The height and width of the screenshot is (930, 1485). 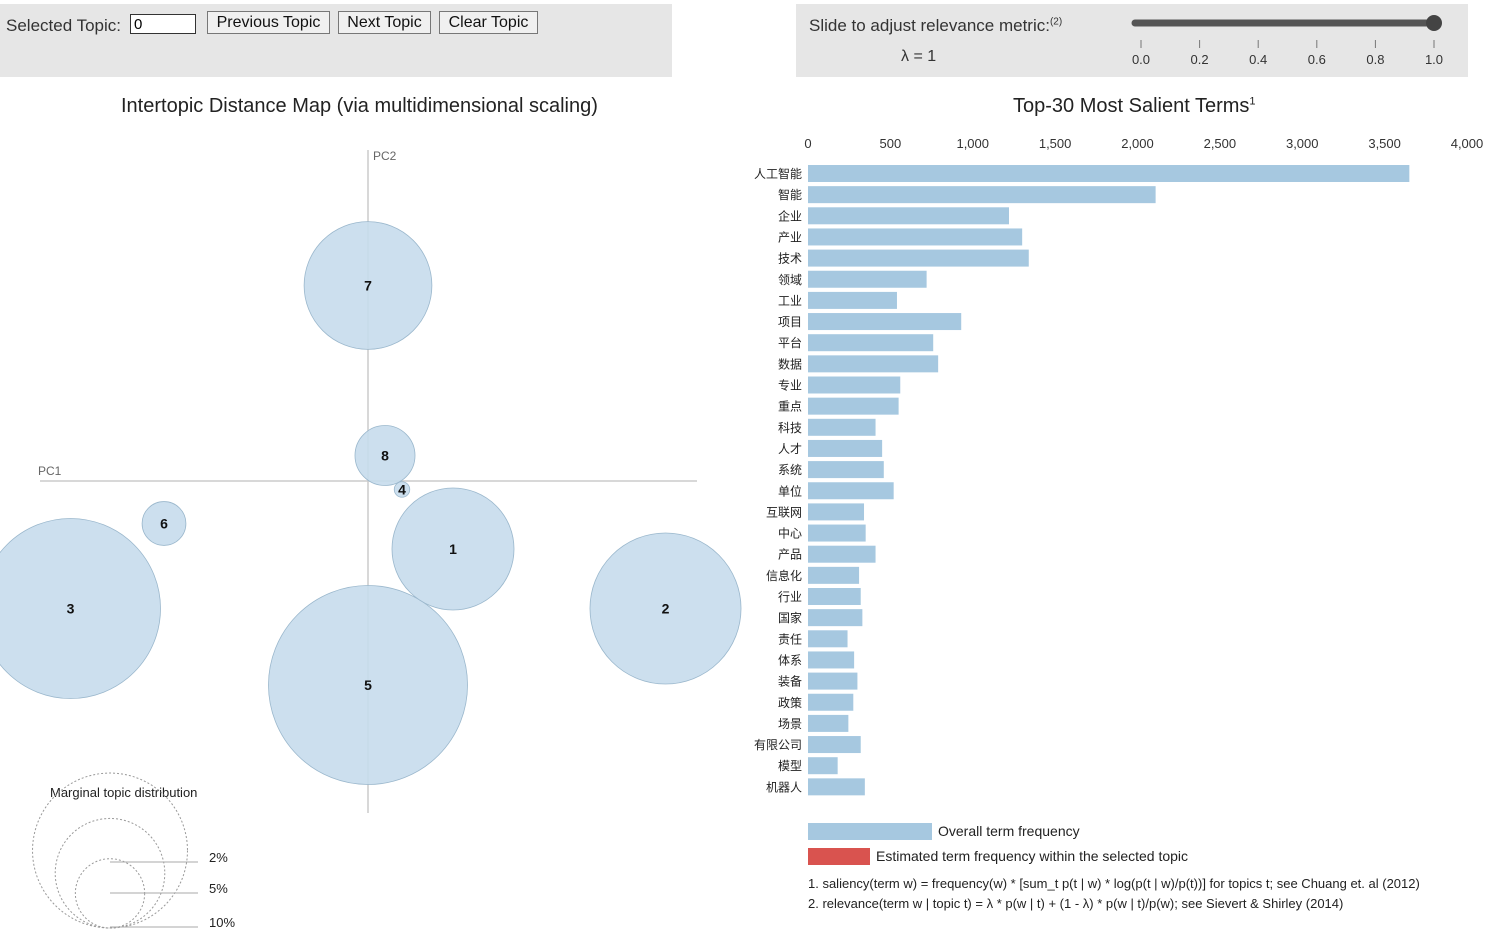 I want to click on term-label: 工业, so click(x=790, y=301).